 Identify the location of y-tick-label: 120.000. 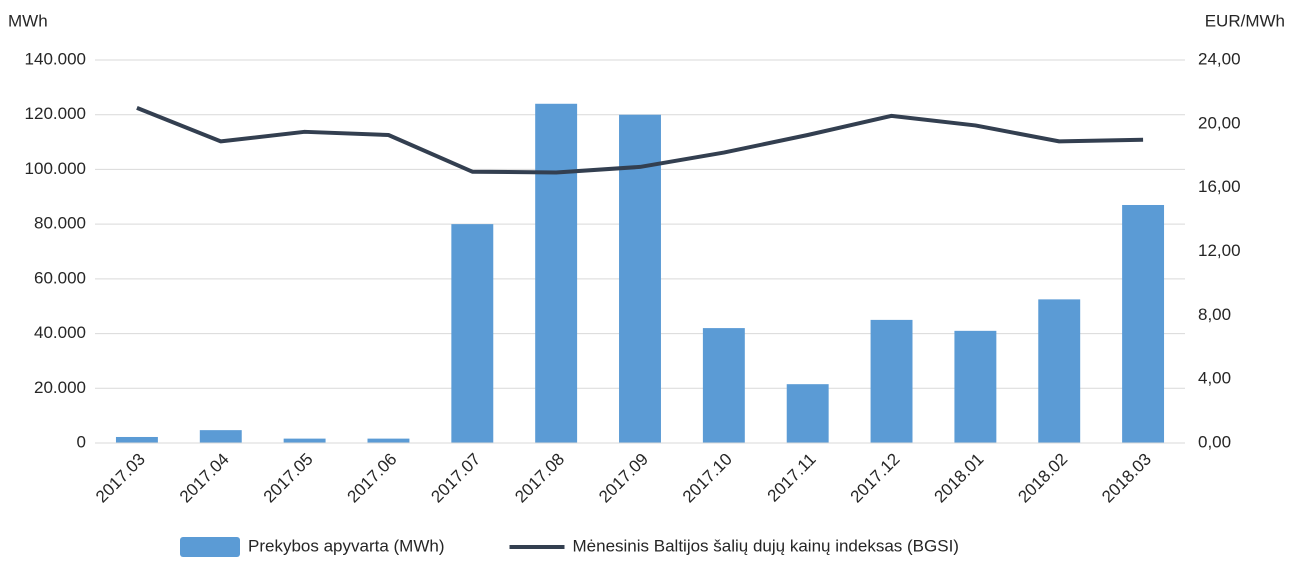
(55, 113).